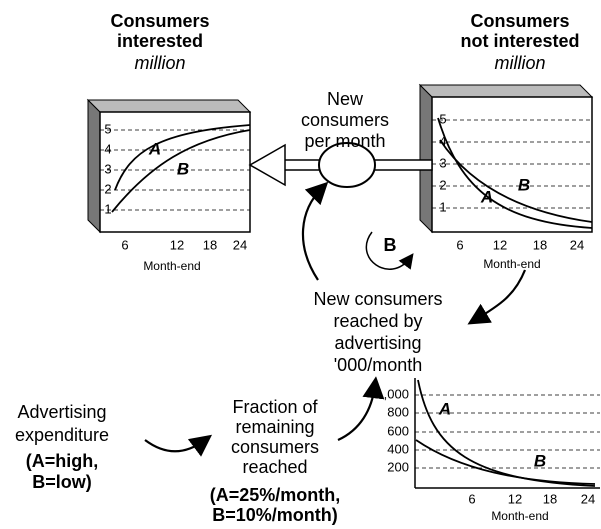 The image size is (601, 529). I want to click on stock-title: interested, so click(160, 41).